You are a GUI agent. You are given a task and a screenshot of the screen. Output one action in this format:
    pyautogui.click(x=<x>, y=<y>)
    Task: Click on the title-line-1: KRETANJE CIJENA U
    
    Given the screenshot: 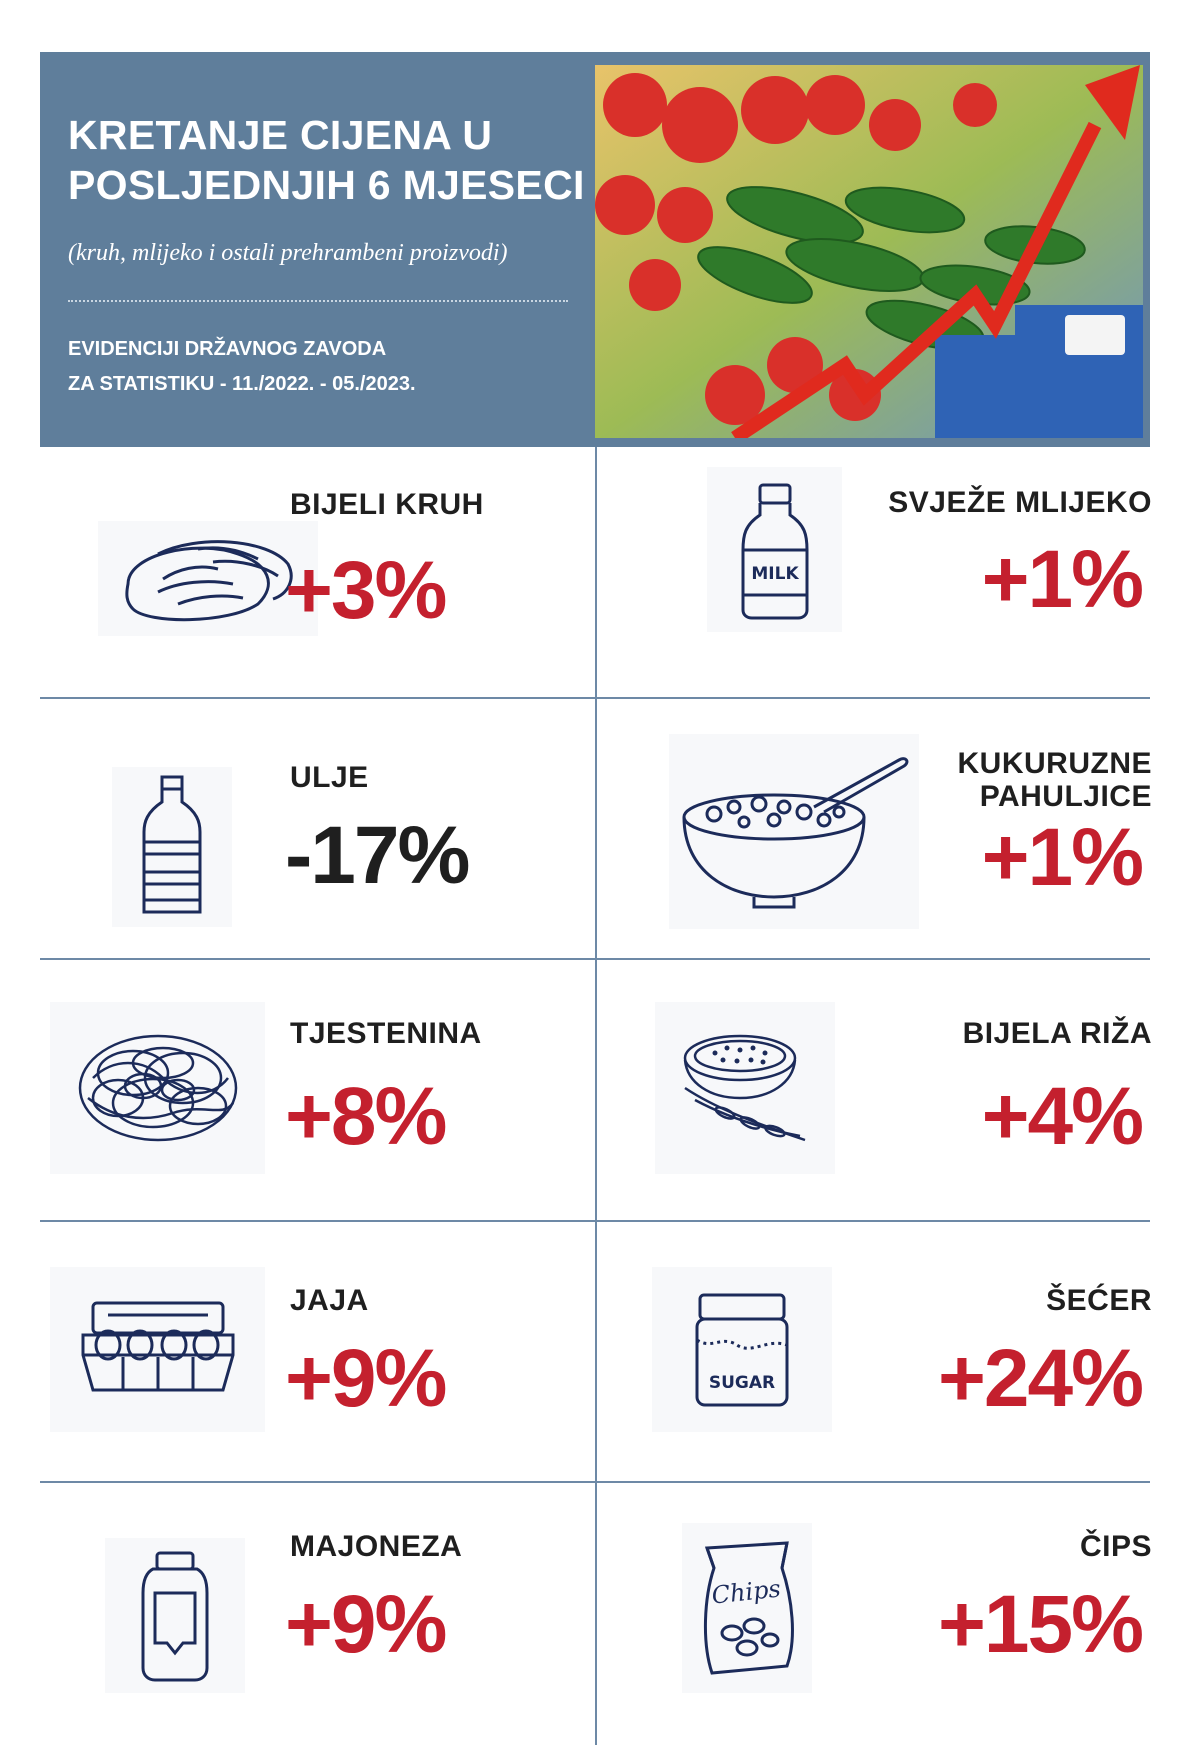 What is the action you would take?
    pyautogui.click(x=280, y=135)
    